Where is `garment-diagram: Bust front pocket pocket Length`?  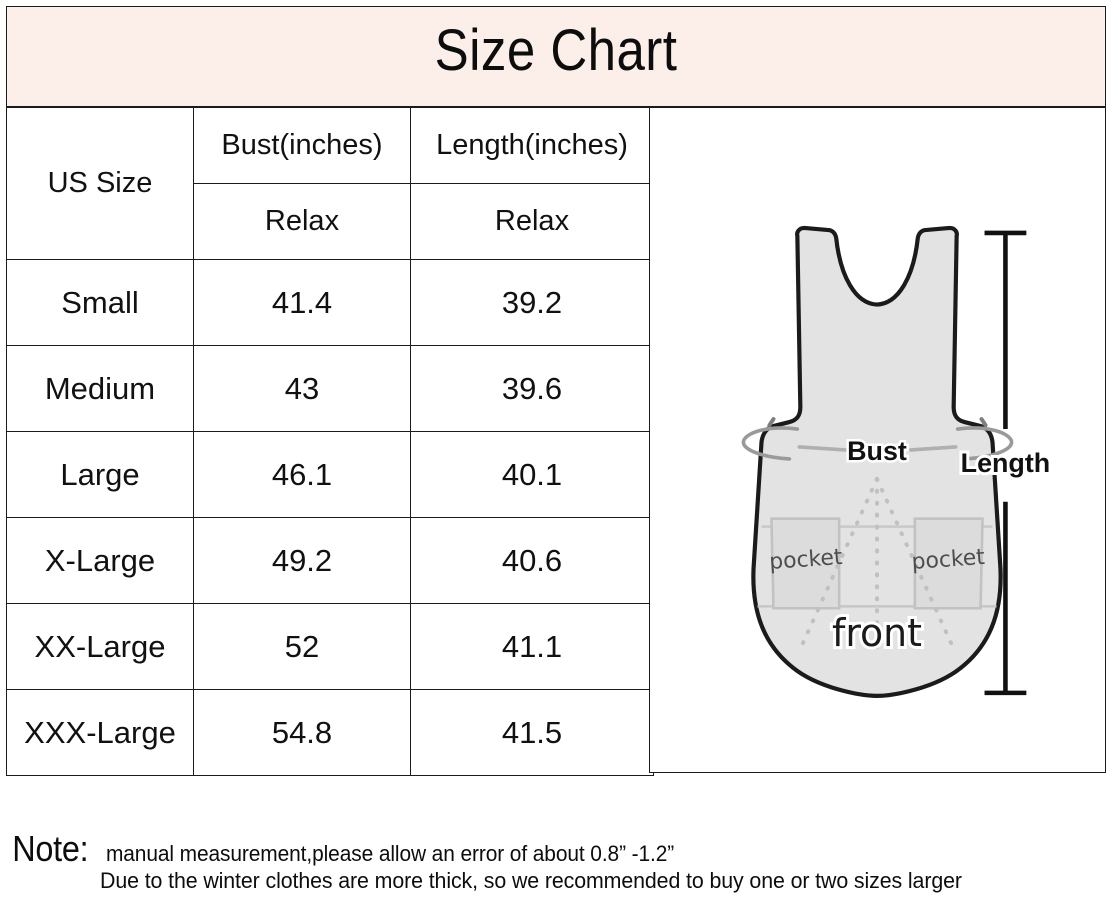
garment-diagram: Bust front pocket pocket Length is located at coordinates (897, 461).